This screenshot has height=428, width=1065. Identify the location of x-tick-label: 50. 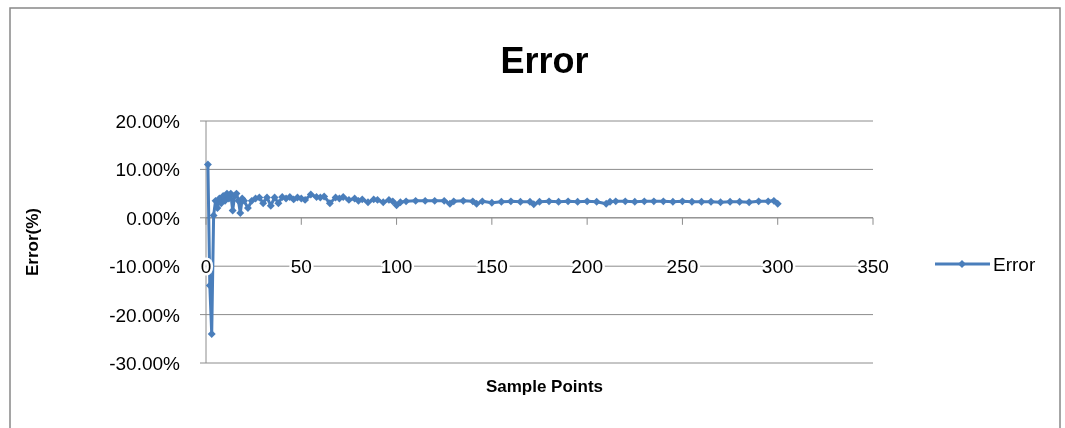
(301, 266).